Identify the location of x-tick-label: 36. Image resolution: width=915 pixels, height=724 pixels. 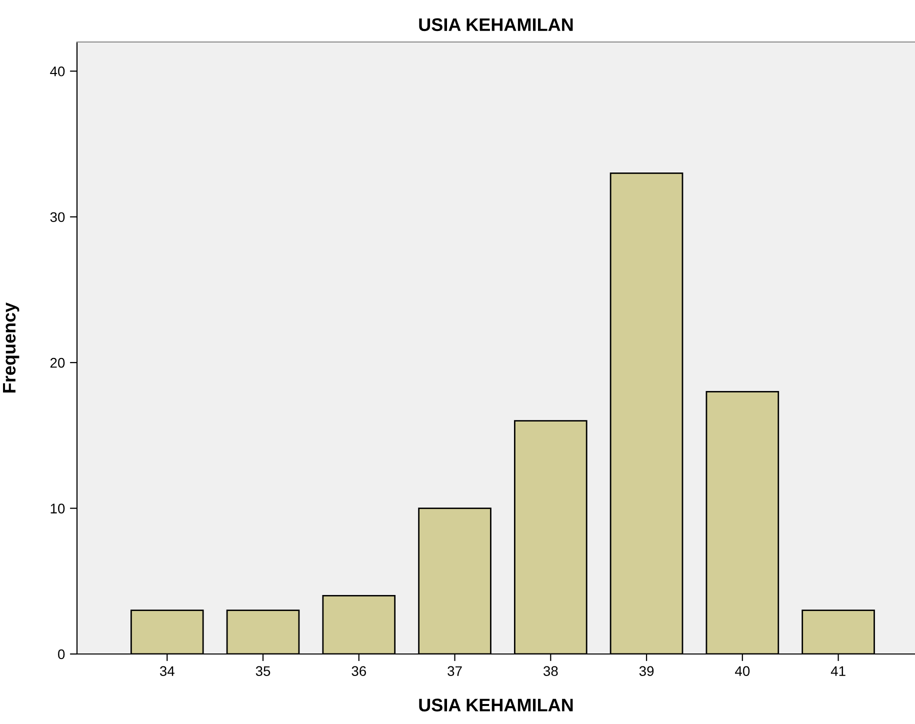
(359, 671).